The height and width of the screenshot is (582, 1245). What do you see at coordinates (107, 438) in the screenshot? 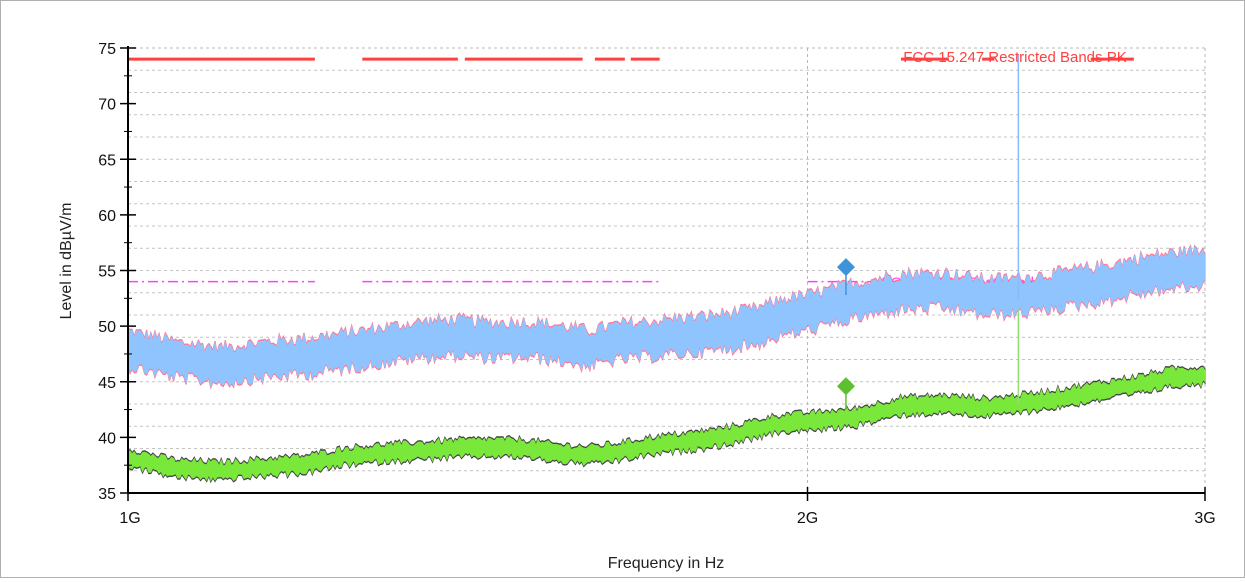
I see `y-tick-label: 40` at bounding box center [107, 438].